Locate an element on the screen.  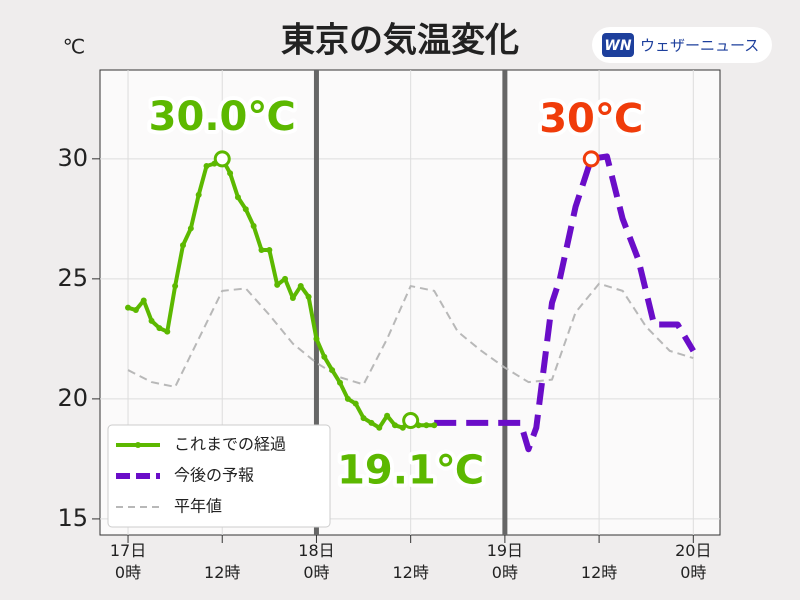
series-line is located at coordinates (410, 335).